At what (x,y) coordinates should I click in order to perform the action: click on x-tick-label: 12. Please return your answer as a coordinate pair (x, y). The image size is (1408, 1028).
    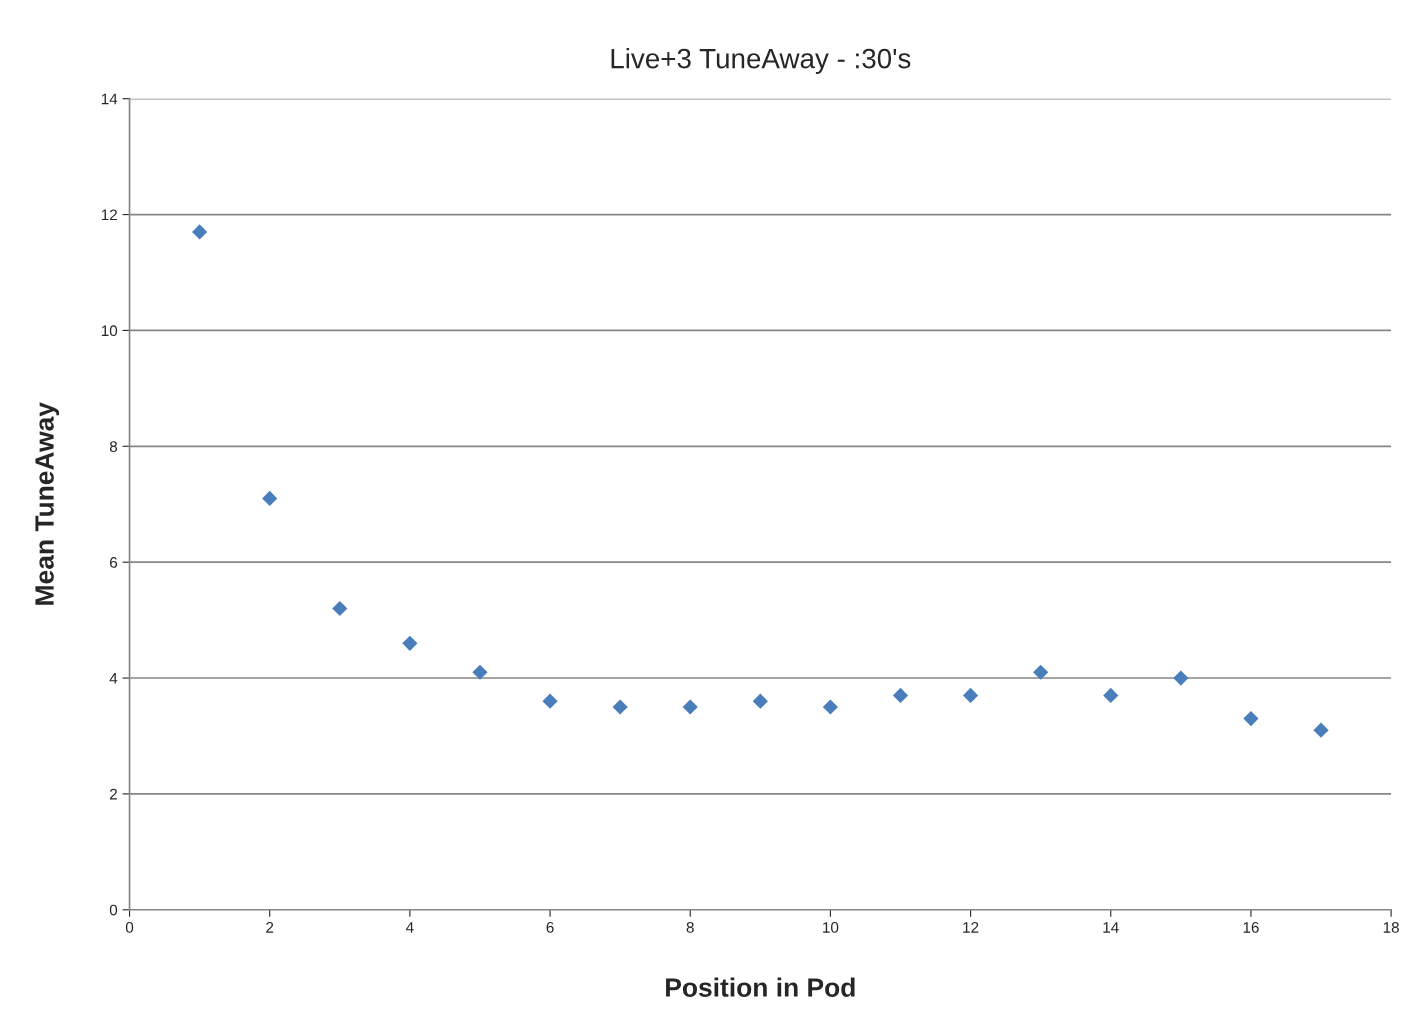
    Looking at the image, I should click on (971, 927).